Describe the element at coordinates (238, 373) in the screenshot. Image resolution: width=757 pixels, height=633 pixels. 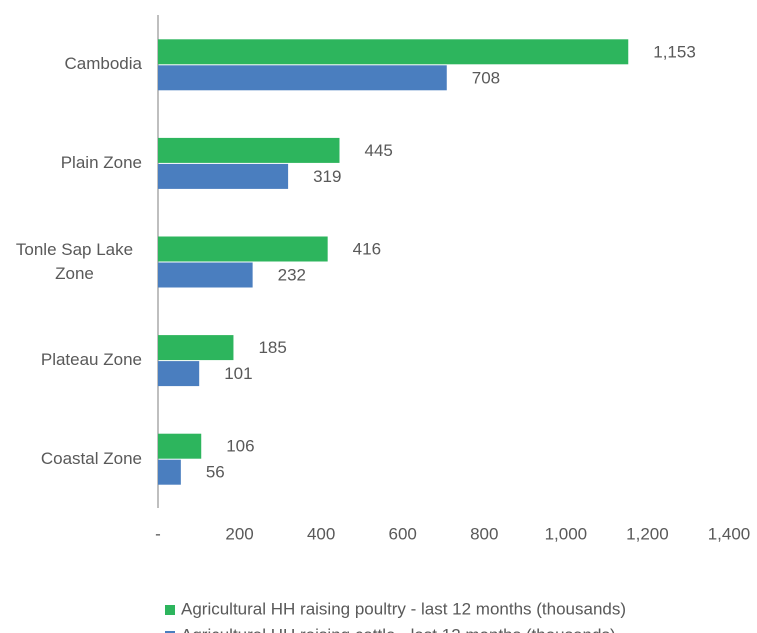
I see `data-label: 101` at that location.